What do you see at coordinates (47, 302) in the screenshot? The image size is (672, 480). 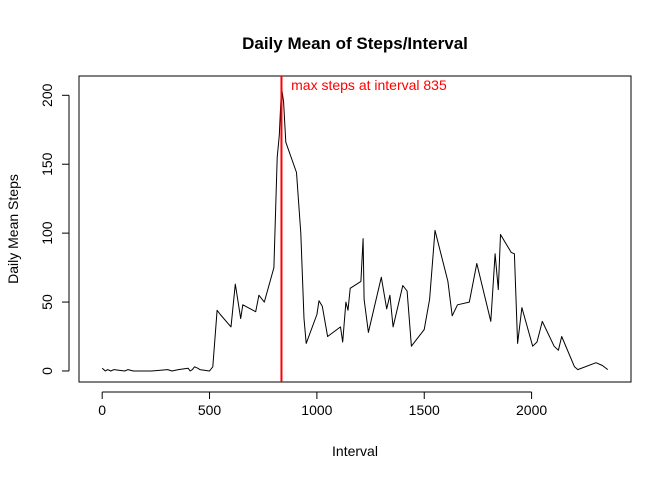 I see `y-tick-label: 50` at bounding box center [47, 302].